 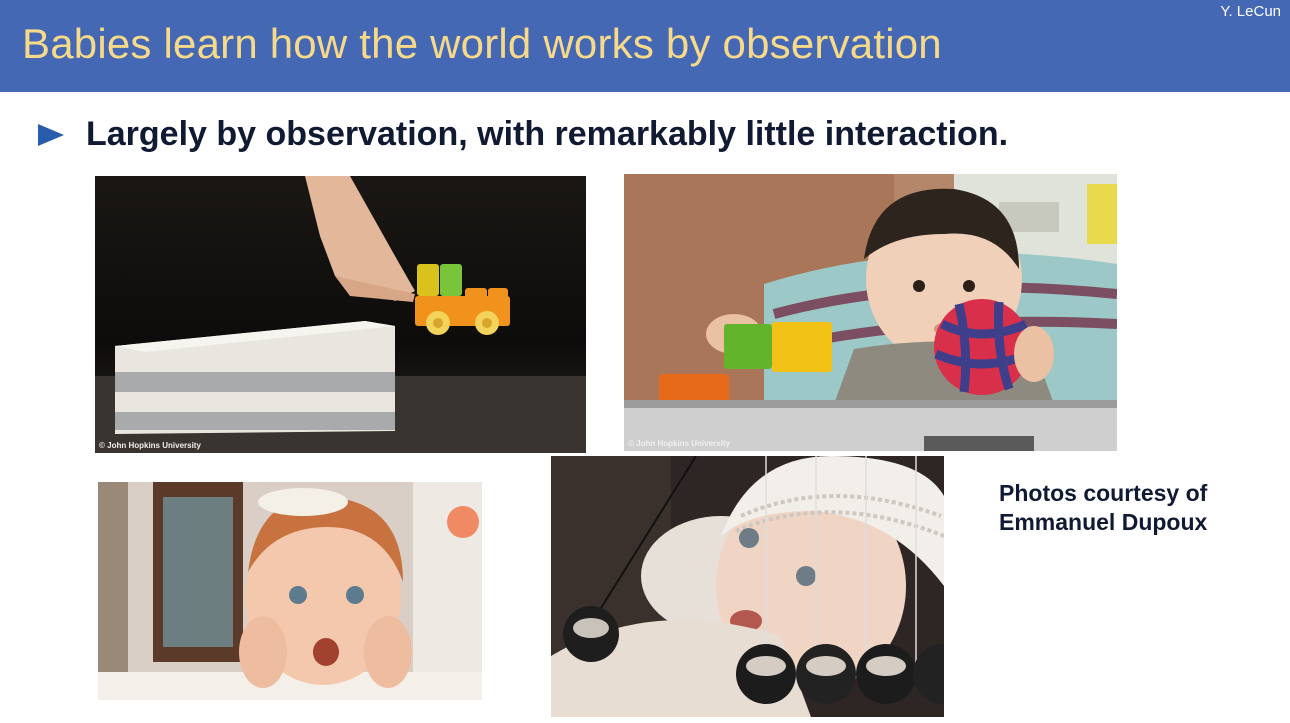 I want to click on baby-pendulum-illustration, so click(x=747, y=586).